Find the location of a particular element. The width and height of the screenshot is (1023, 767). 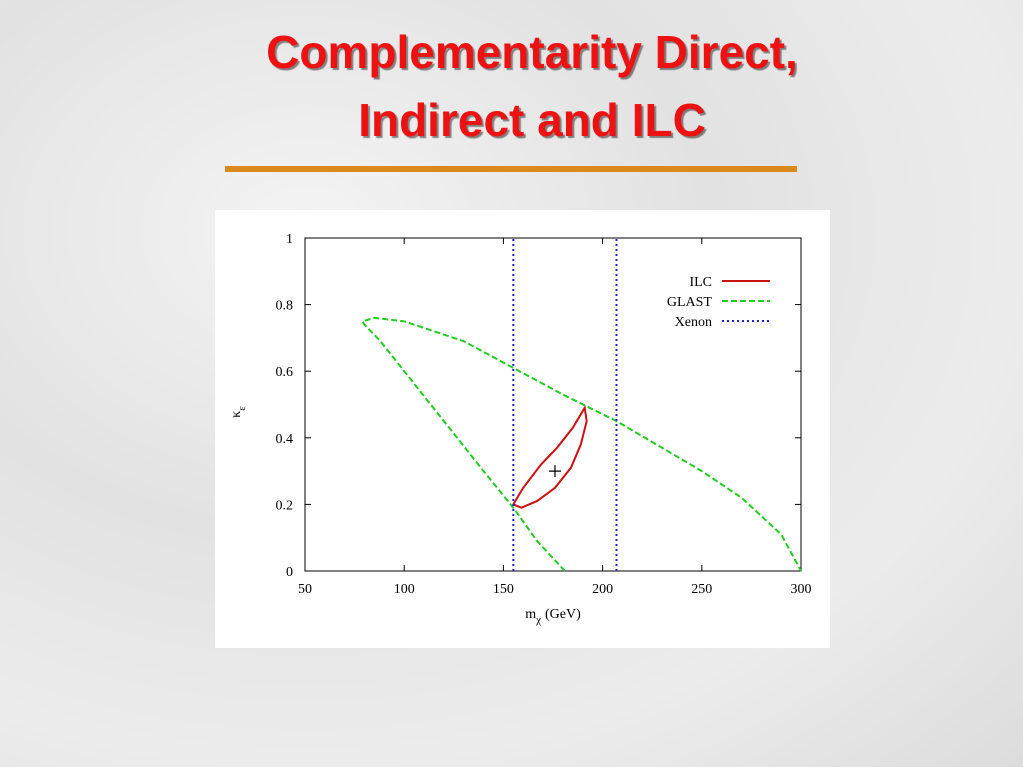

title-line: Indirect and ILC is located at coordinates (532, 120).